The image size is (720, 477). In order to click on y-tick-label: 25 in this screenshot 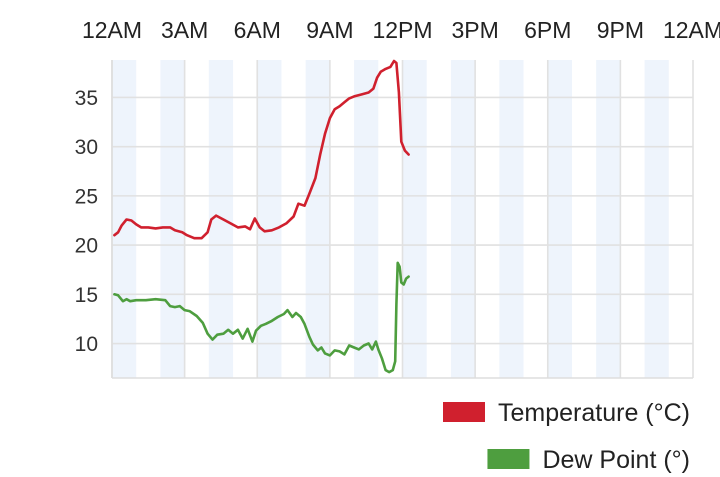, I will do `click(86, 196)`.